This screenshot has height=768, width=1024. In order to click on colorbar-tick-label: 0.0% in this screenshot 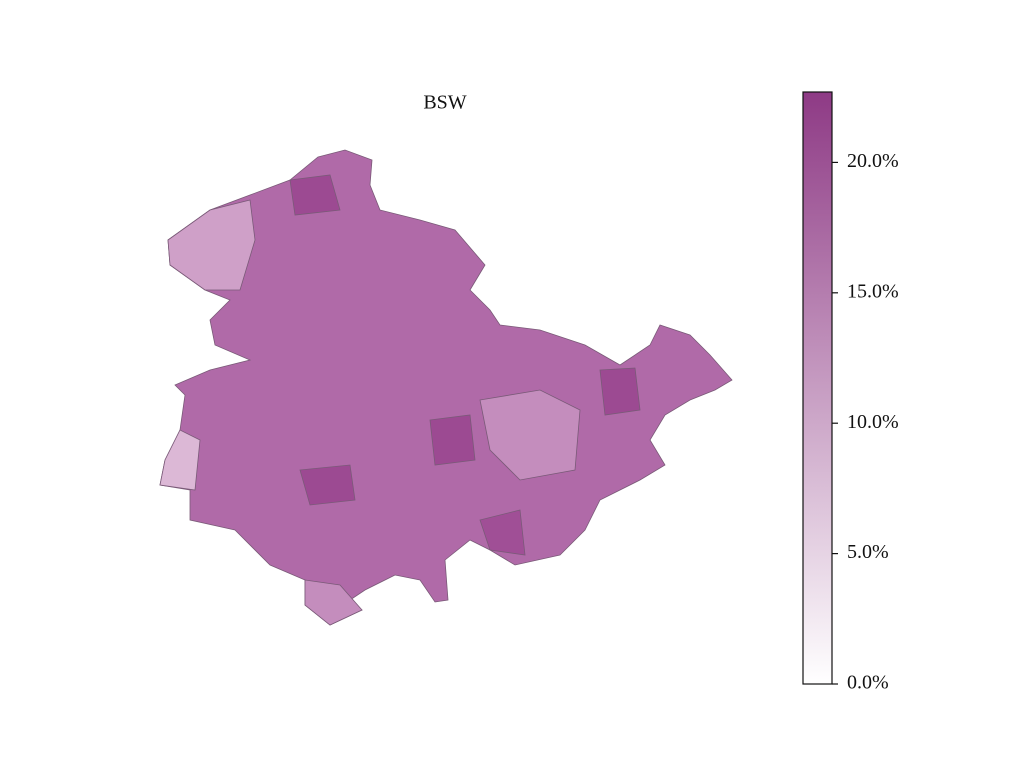, I will do `click(868, 683)`.